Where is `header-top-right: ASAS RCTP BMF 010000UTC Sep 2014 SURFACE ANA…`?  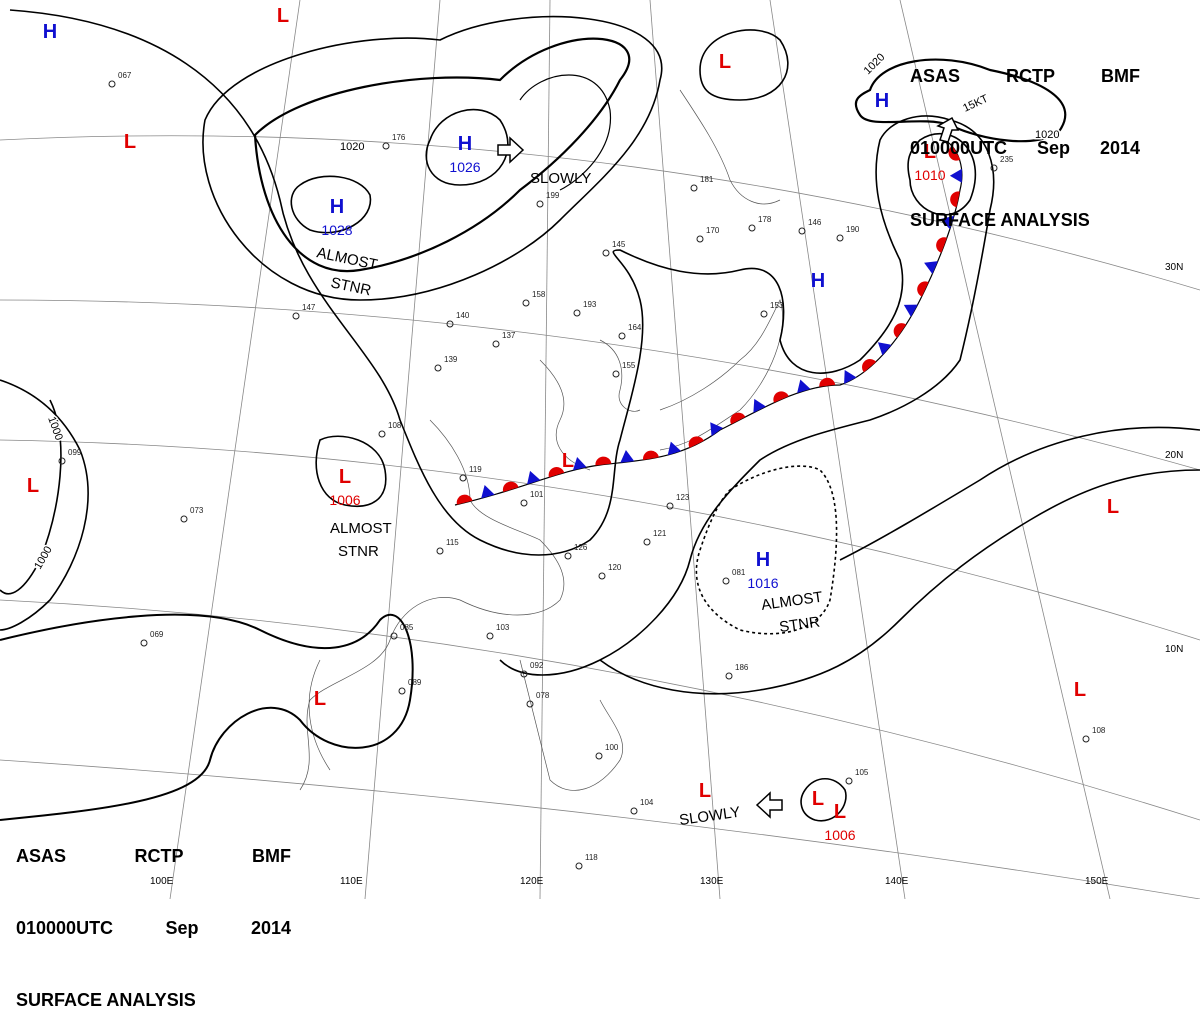 header-top-right: ASAS RCTP BMF 010000UTC Sep 2014 SURFACE ANA… is located at coordinates (1025, 136).